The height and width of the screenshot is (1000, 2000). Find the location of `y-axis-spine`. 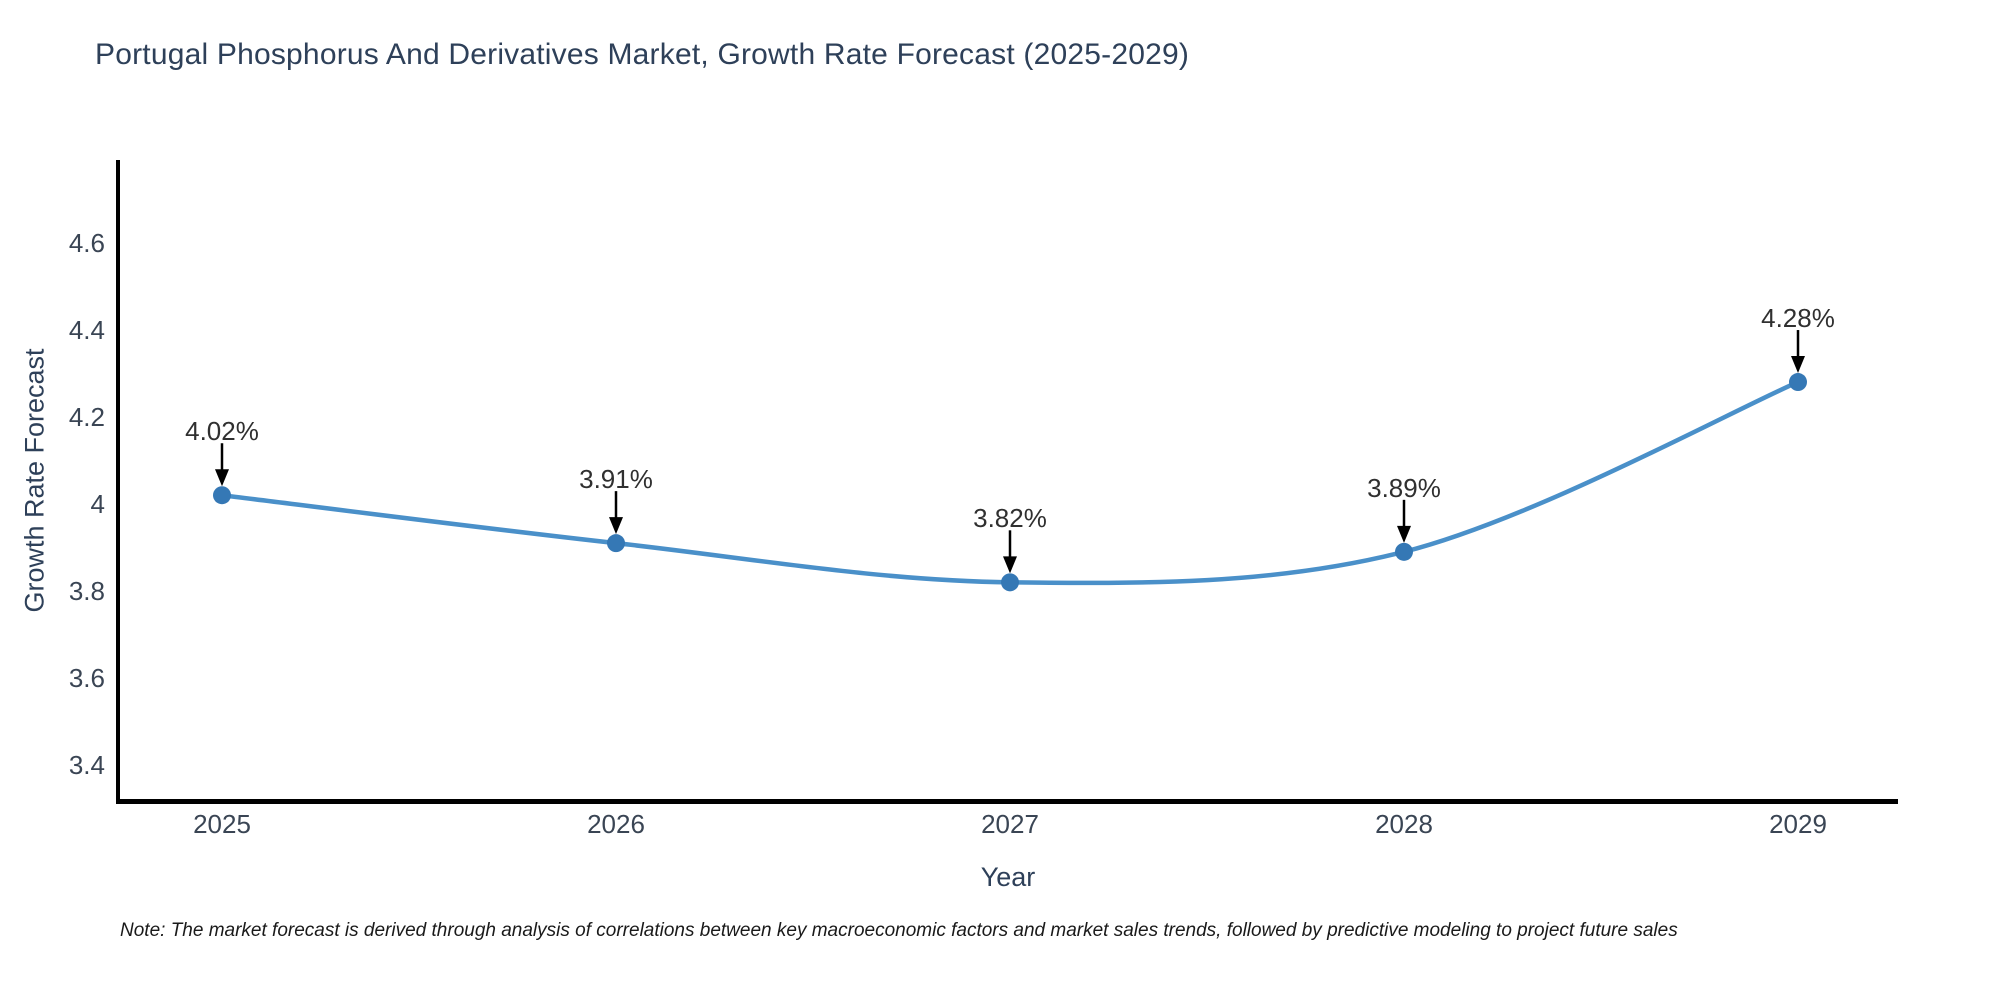

y-axis-spine is located at coordinates (118, 481).